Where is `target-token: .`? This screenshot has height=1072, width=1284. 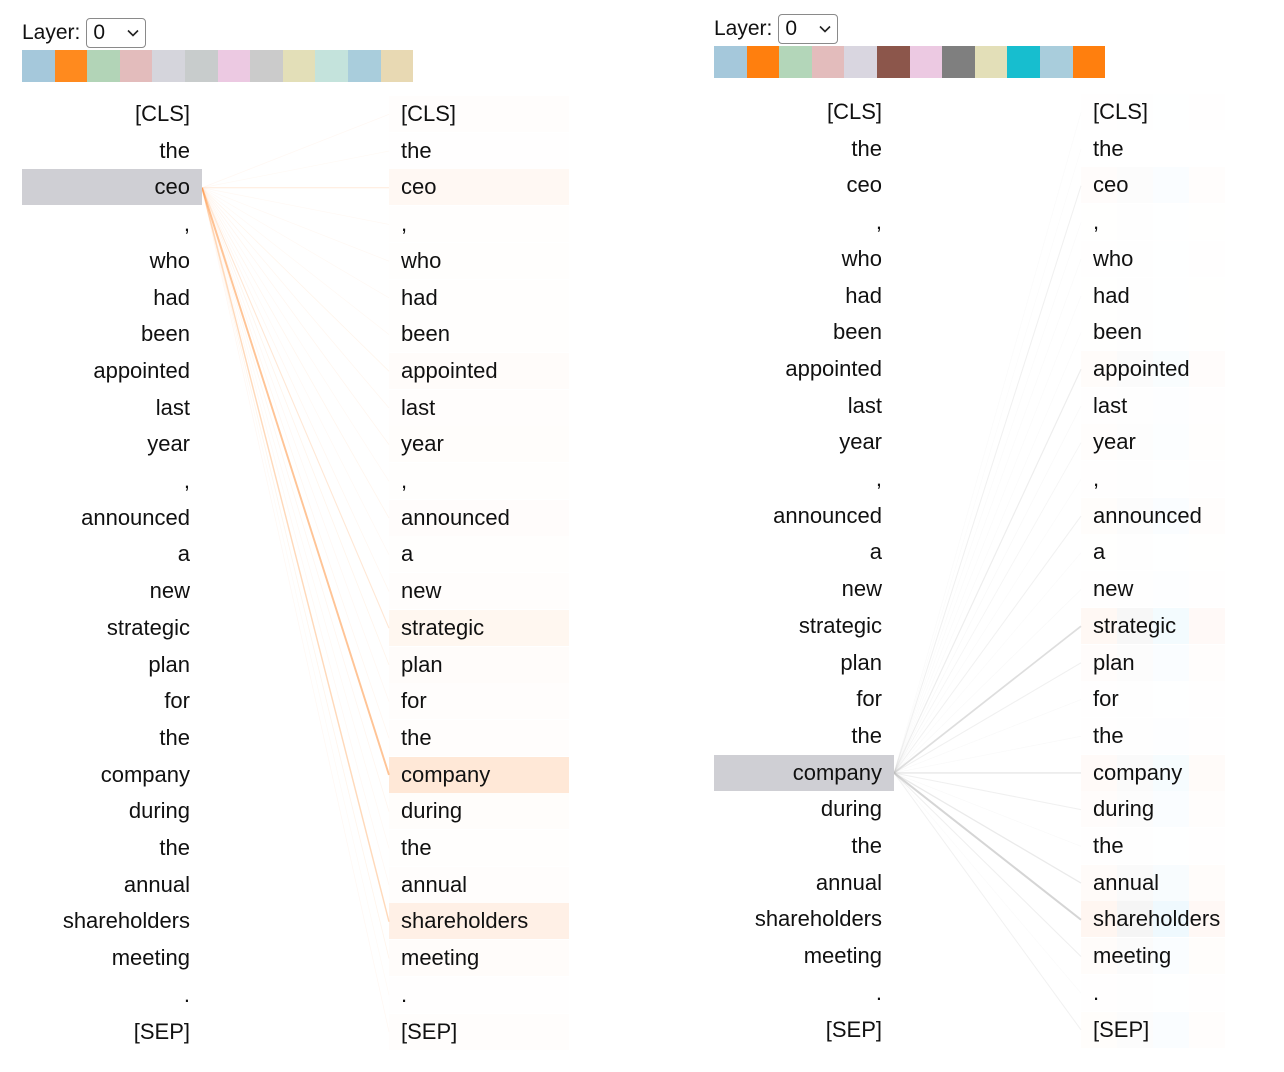
target-token: . is located at coordinates (1096, 992).